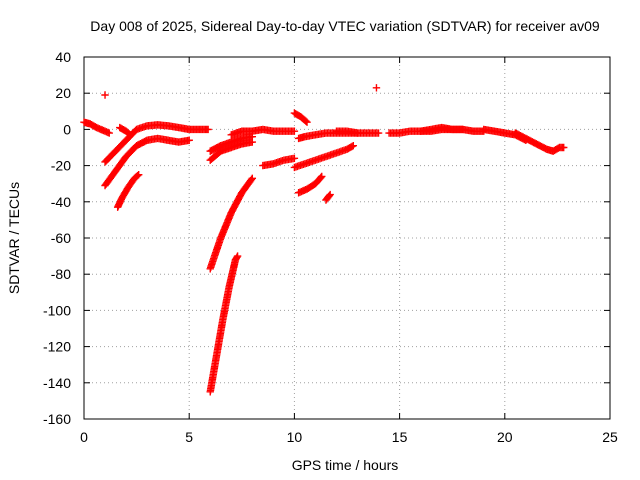 Image resolution: width=640 pixels, height=480 pixels. Describe the element at coordinates (61, 166) in the screenshot. I see `y-tick-label: -20` at that location.